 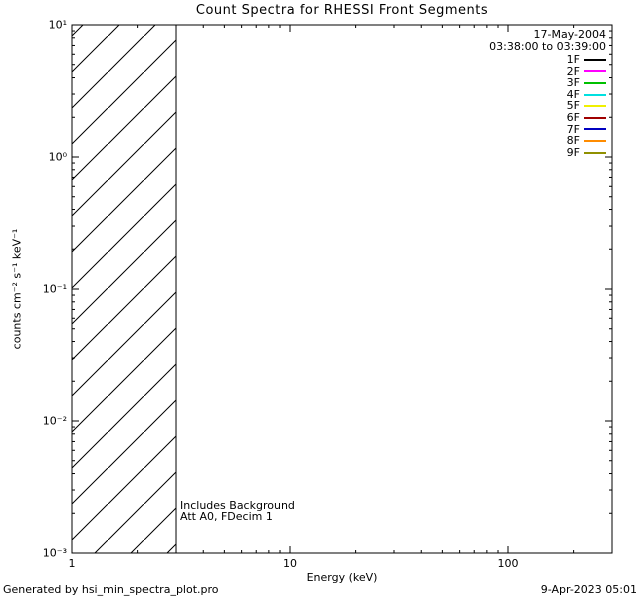 I want to click on x-tick-label: 1, so click(x=72, y=563).